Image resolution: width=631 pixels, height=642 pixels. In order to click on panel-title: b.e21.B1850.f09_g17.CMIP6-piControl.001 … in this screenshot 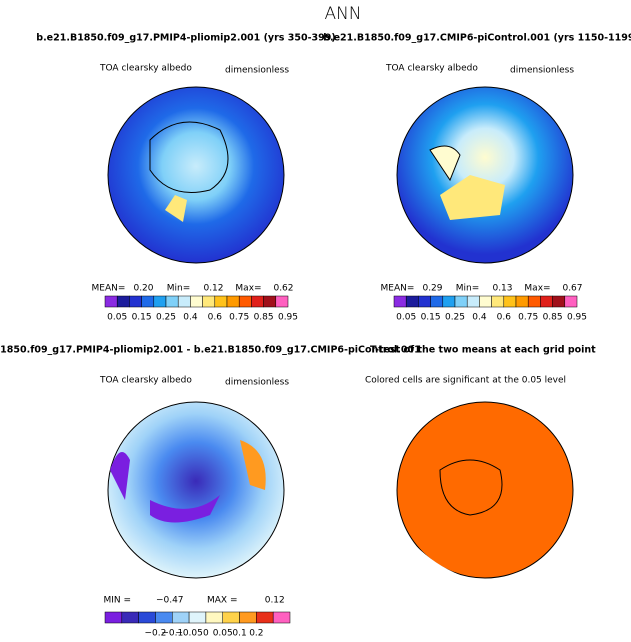, I will do `click(477, 38)`.